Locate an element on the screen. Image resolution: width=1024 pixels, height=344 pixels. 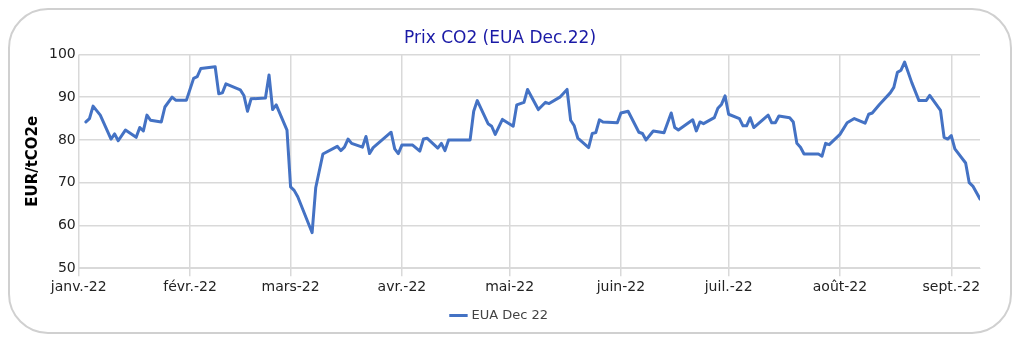
y-tick-label: 60 is located at coordinates (66, 224).